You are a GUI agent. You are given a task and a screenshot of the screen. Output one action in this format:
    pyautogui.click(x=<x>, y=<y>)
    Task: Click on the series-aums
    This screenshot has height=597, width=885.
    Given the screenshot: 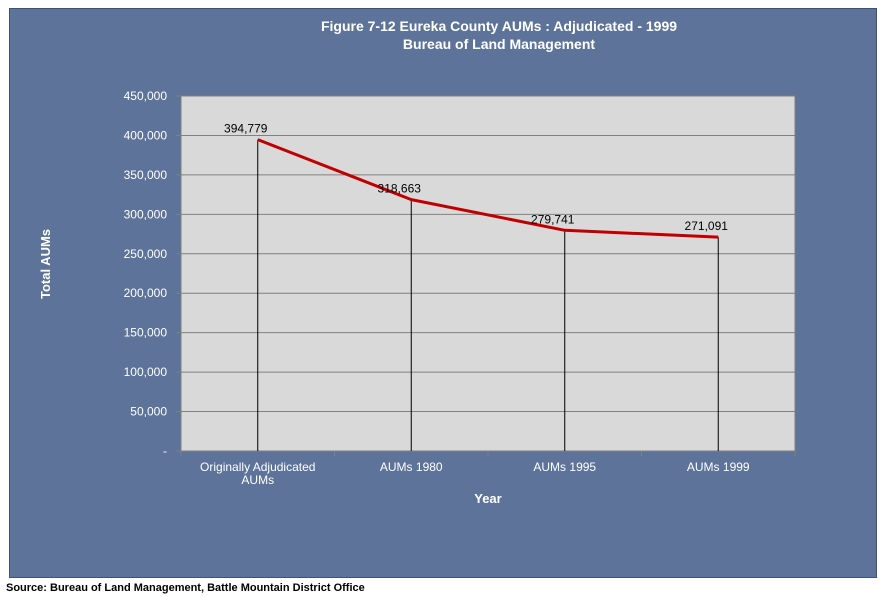 What is the action you would take?
    pyautogui.click(x=488, y=188)
    